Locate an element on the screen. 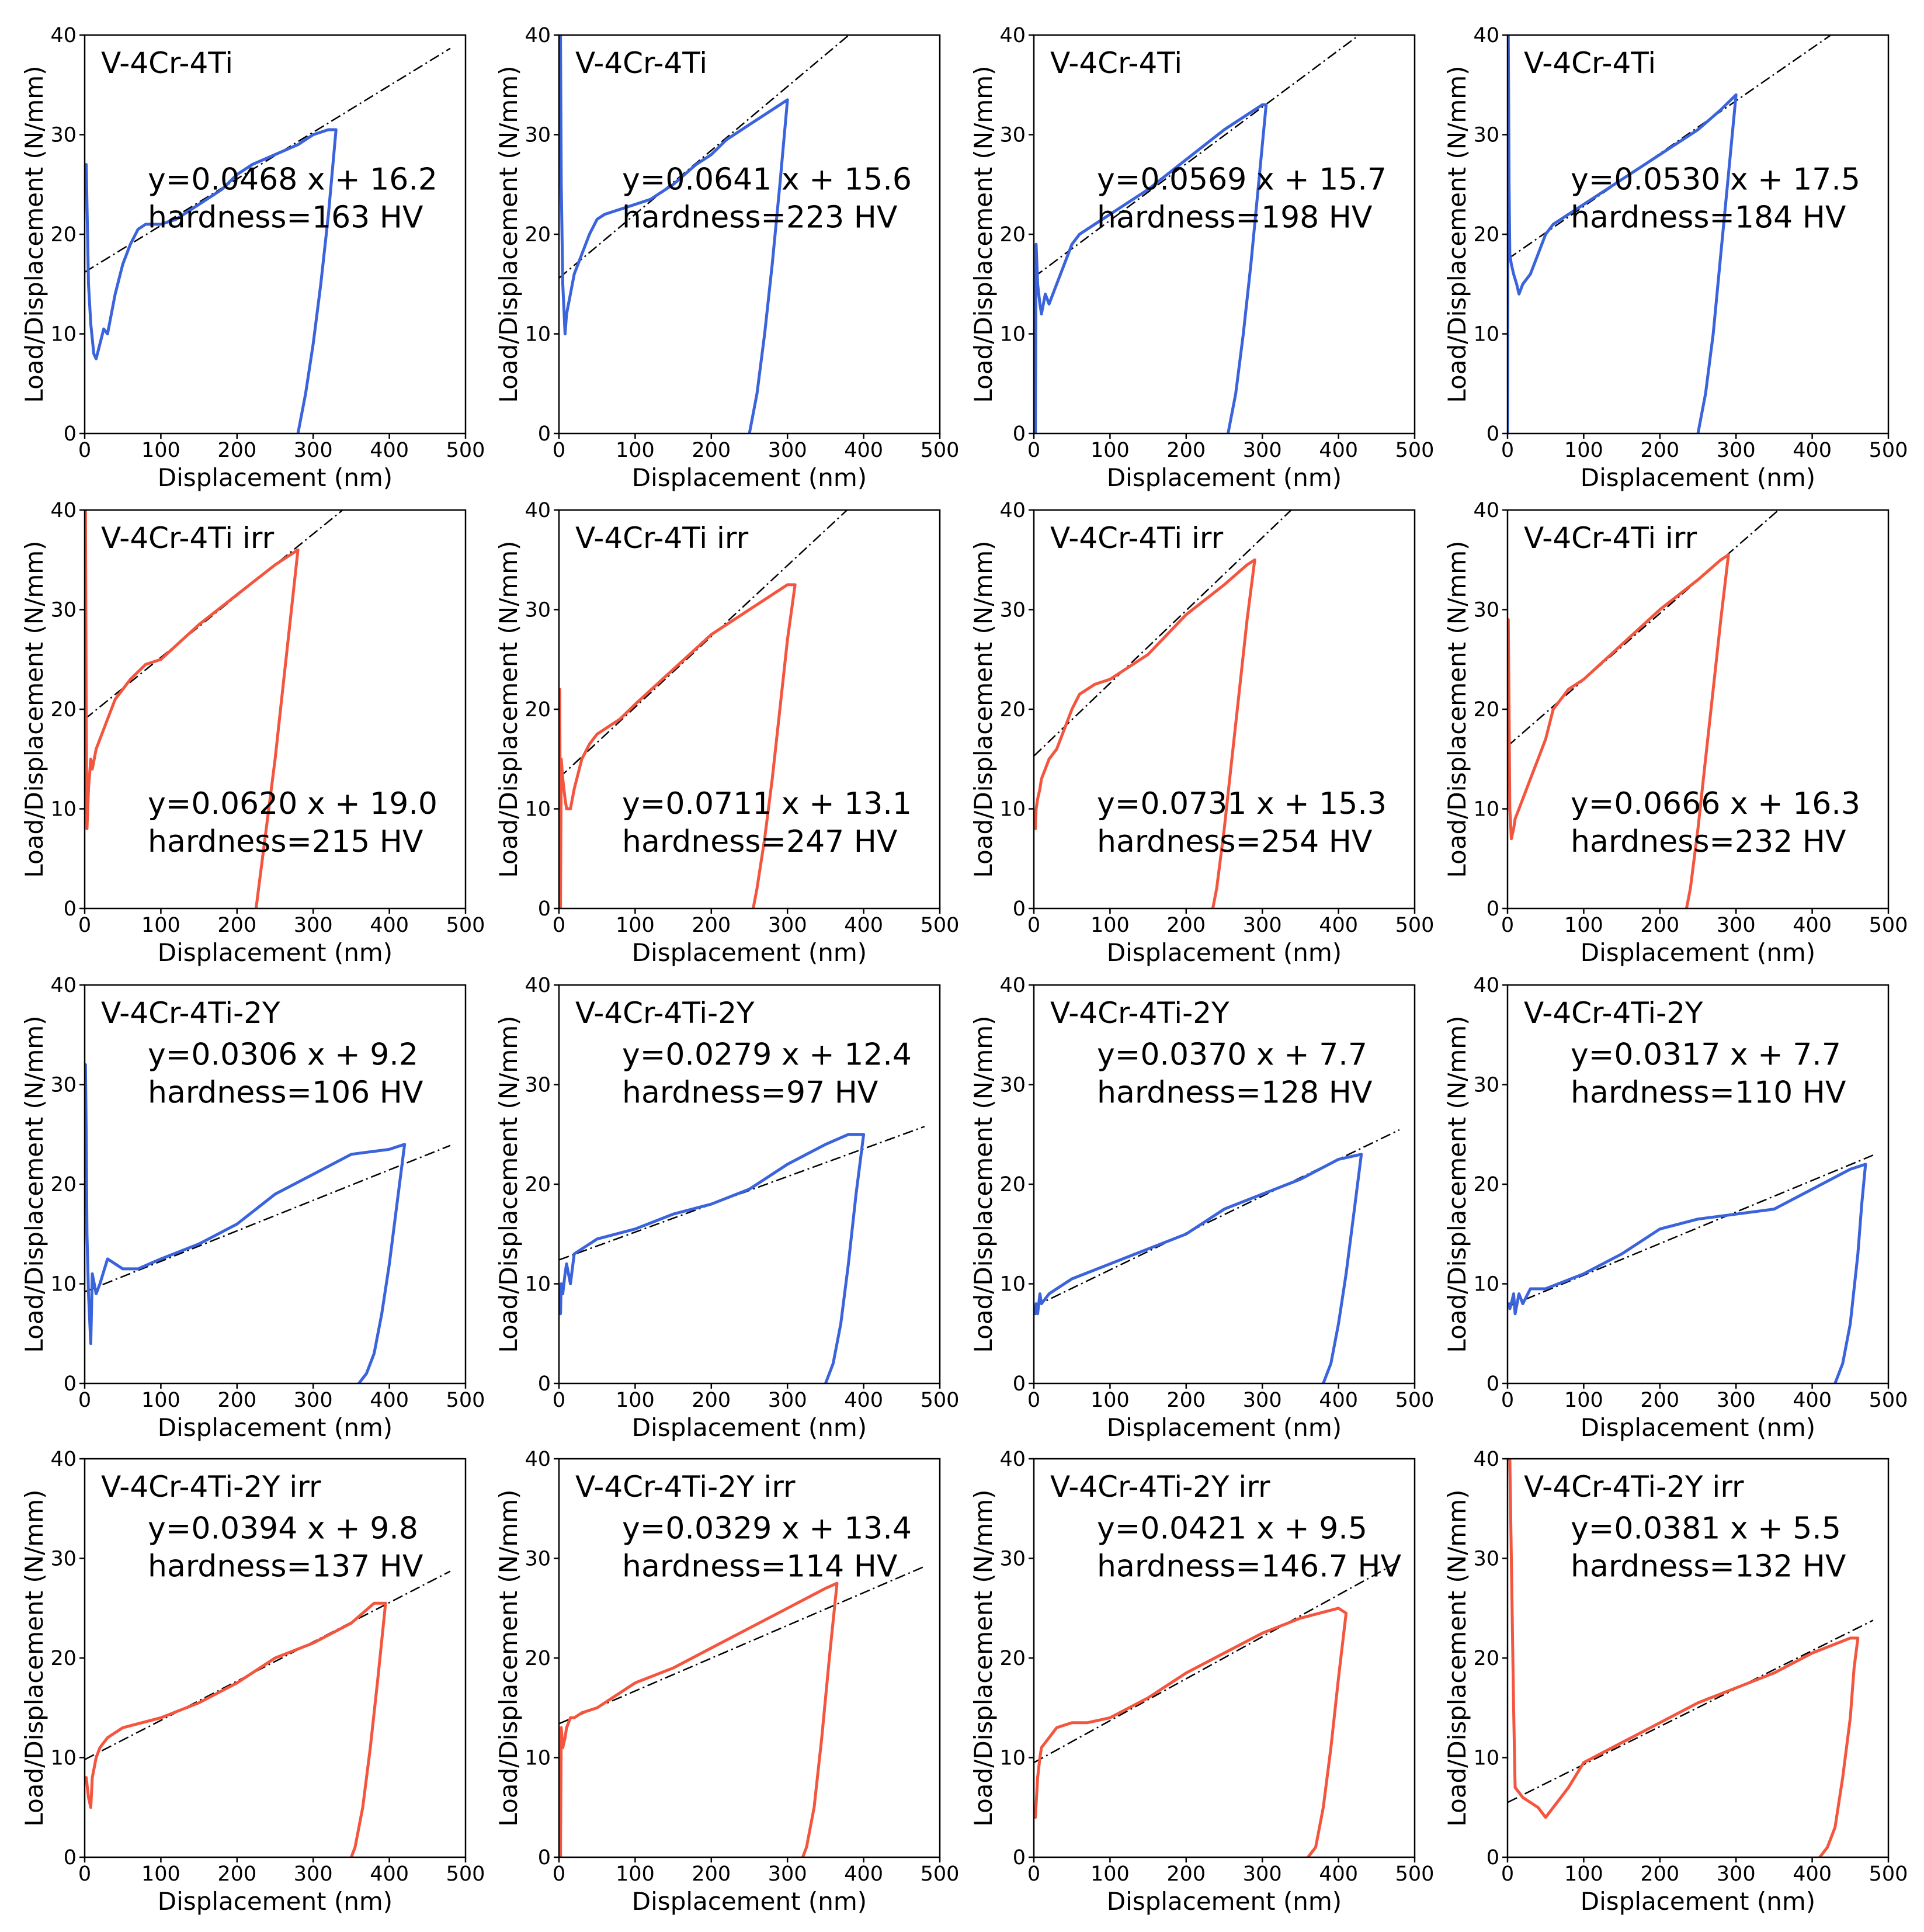 This screenshot has width=1924, height=1932. panel-title: V-4Cr-4Ti-2Y irr is located at coordinates (211, 1487).